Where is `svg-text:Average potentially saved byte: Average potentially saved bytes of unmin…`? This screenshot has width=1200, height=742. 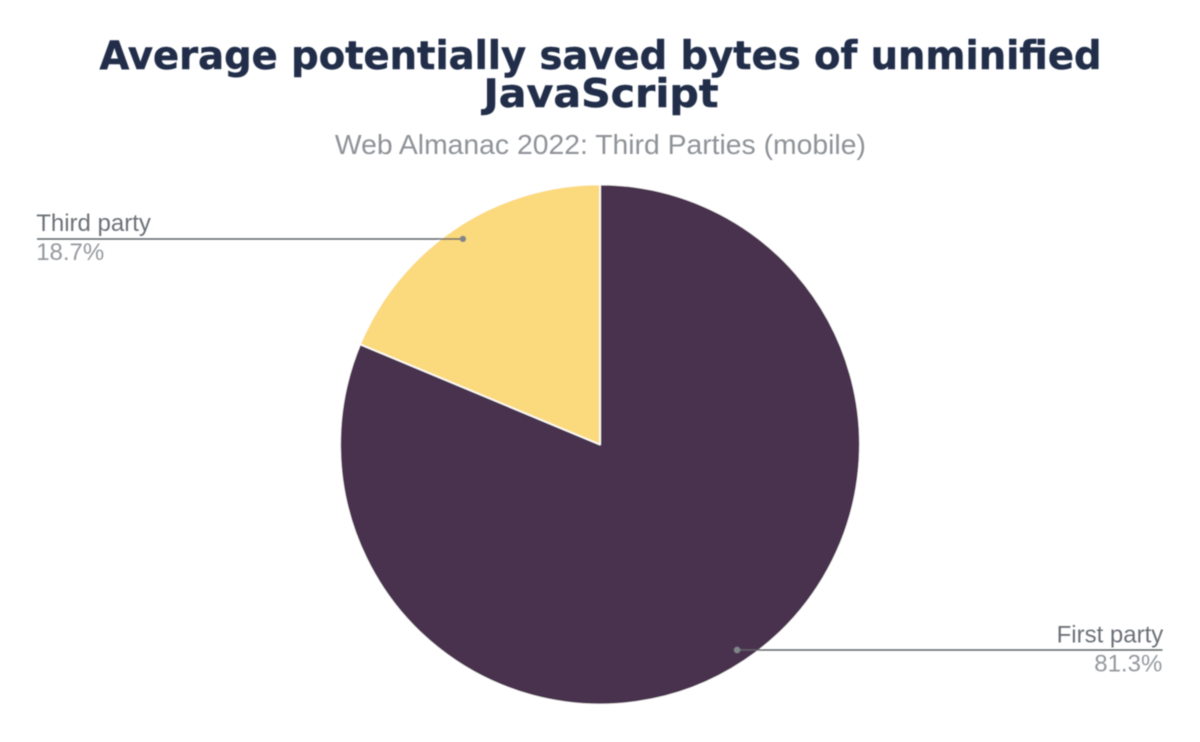 svg-text:Average potentially saved byte: Average potentially saved bytes of unmin… is located at coordinates (601, 56).